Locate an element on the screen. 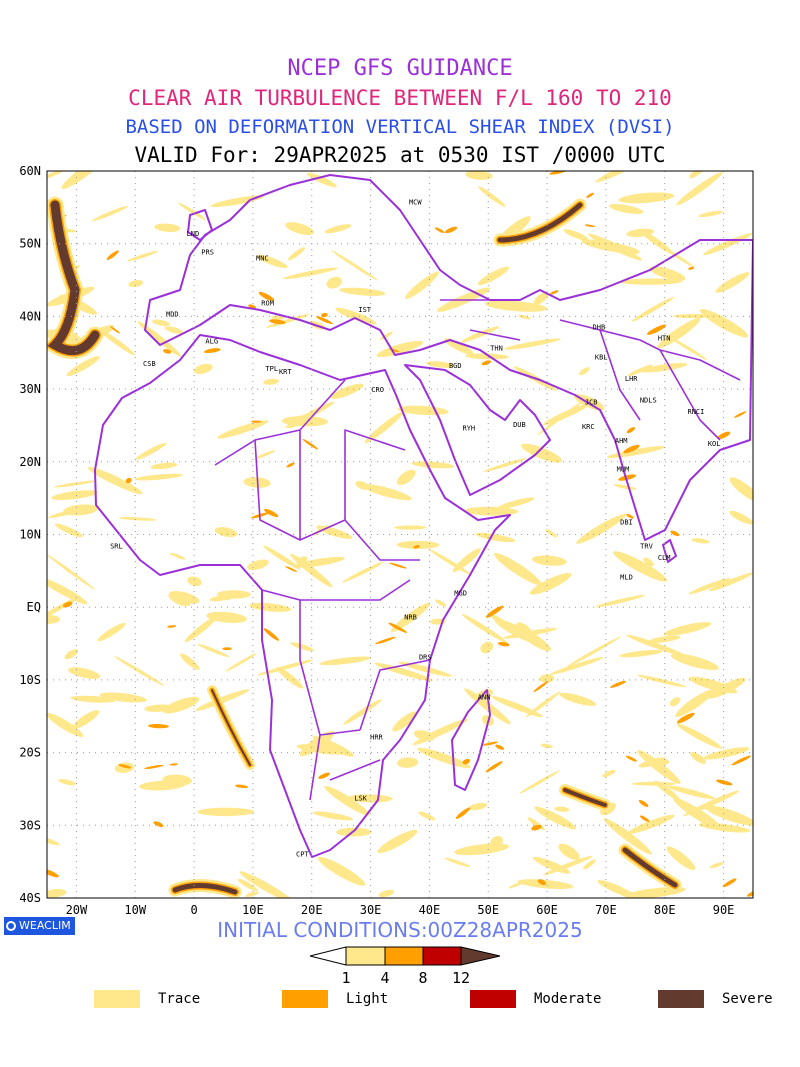 This screenshot has height=1067, width=800. legend-moderate-label: Moderate is located at coordinates (568, 999).